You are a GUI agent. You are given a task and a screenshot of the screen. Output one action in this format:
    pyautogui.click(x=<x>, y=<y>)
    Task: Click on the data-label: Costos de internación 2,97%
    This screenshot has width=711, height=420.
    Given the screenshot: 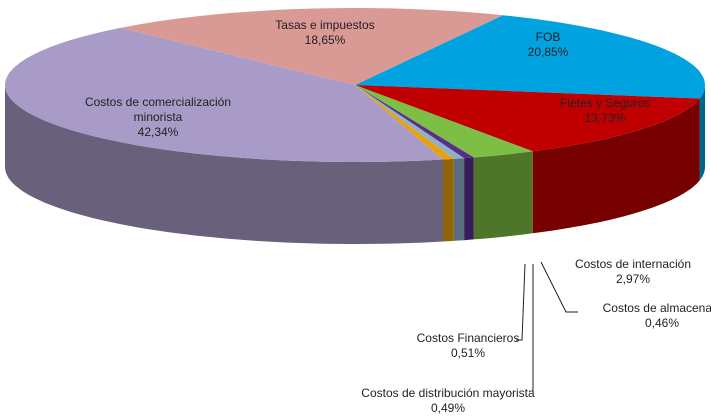 What is the action you would take?
    pyautogui.click(x=633, y=272)
    